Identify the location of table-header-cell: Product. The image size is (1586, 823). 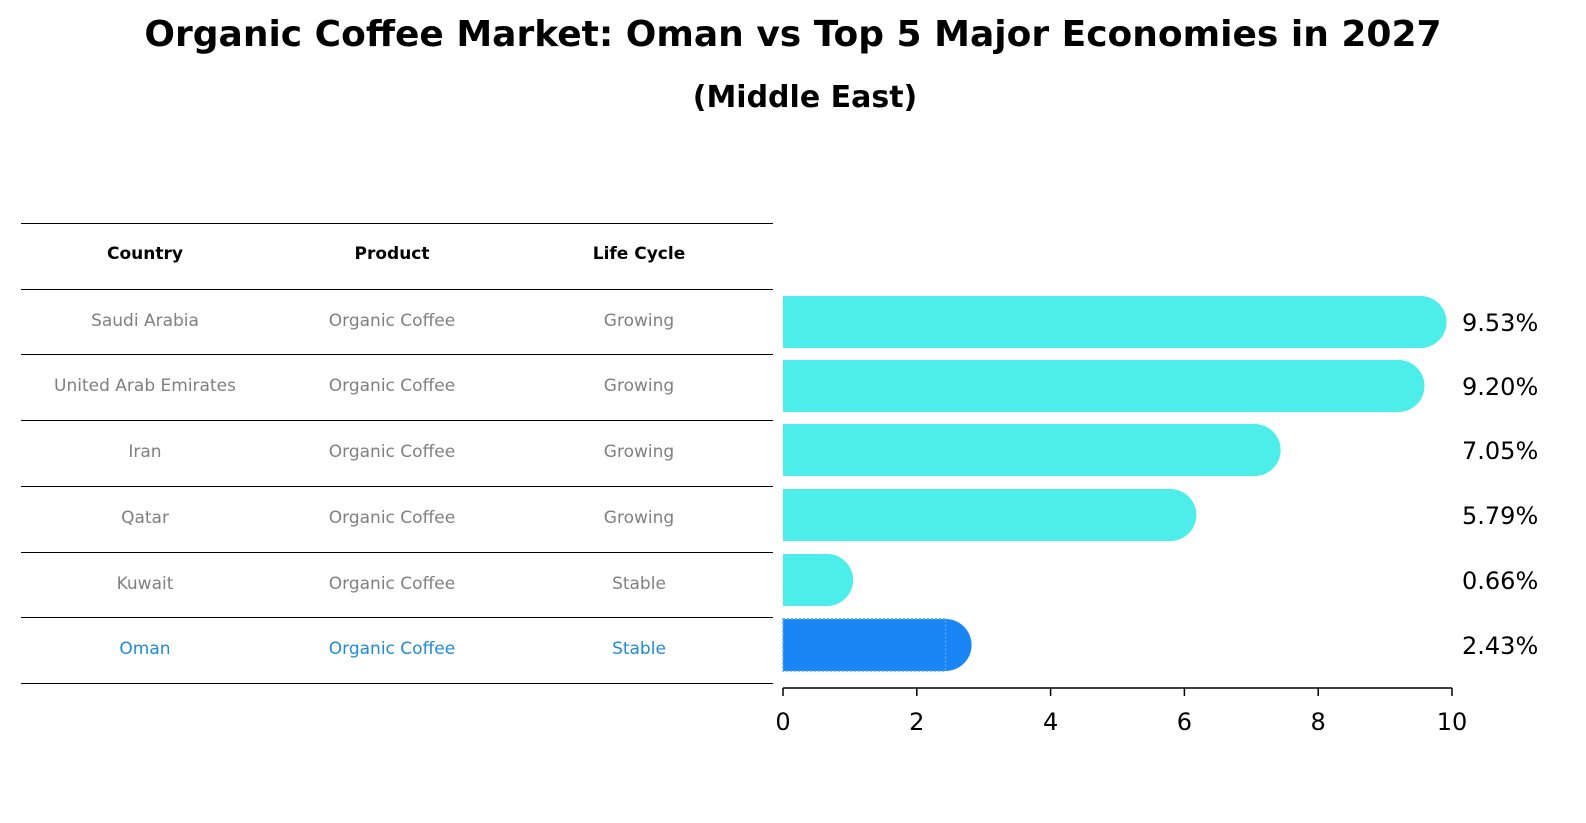
(392, 254).